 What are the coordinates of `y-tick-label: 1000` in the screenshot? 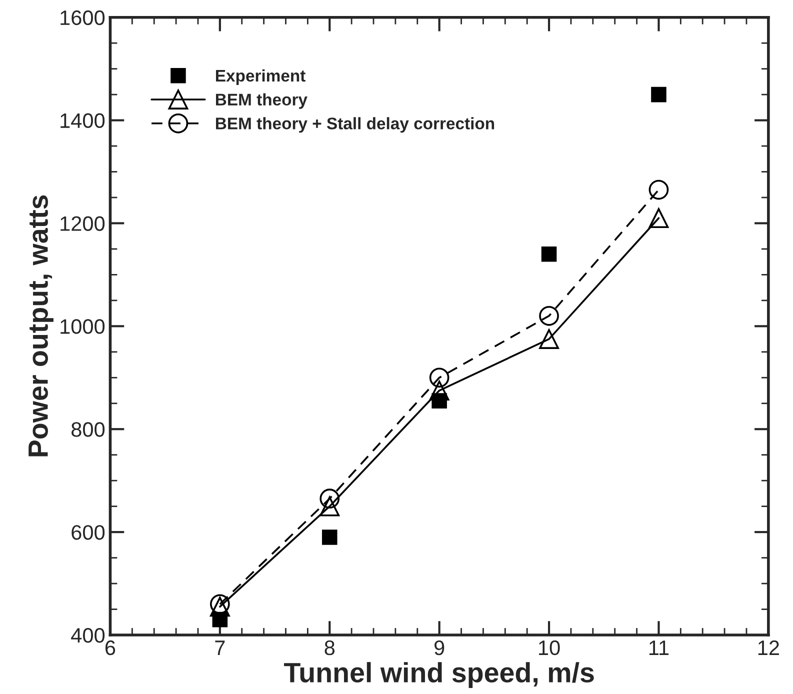 It's located at (82, 326).